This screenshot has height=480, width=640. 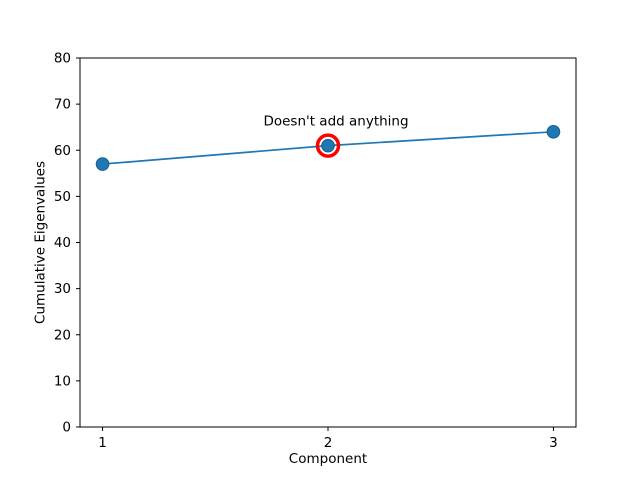 I want to click on x-tick-label: 3, so click(x=553, y=443).